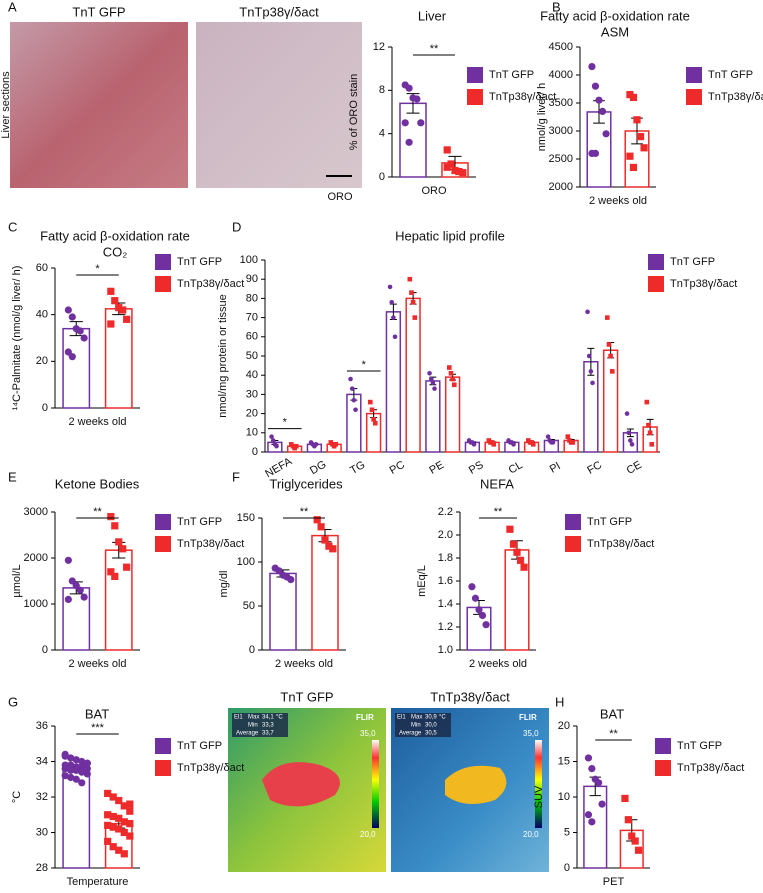 This screenshot has height=893, width=763. Describe the element at coordinates (497, 483) in the screenshot. I see `chart-title: NEFA` at that location.